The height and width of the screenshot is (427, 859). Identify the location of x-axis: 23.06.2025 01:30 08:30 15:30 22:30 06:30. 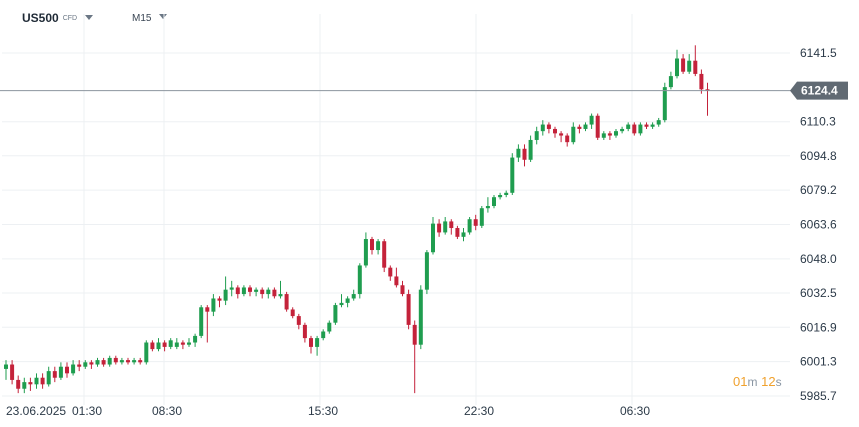
(328, 411).